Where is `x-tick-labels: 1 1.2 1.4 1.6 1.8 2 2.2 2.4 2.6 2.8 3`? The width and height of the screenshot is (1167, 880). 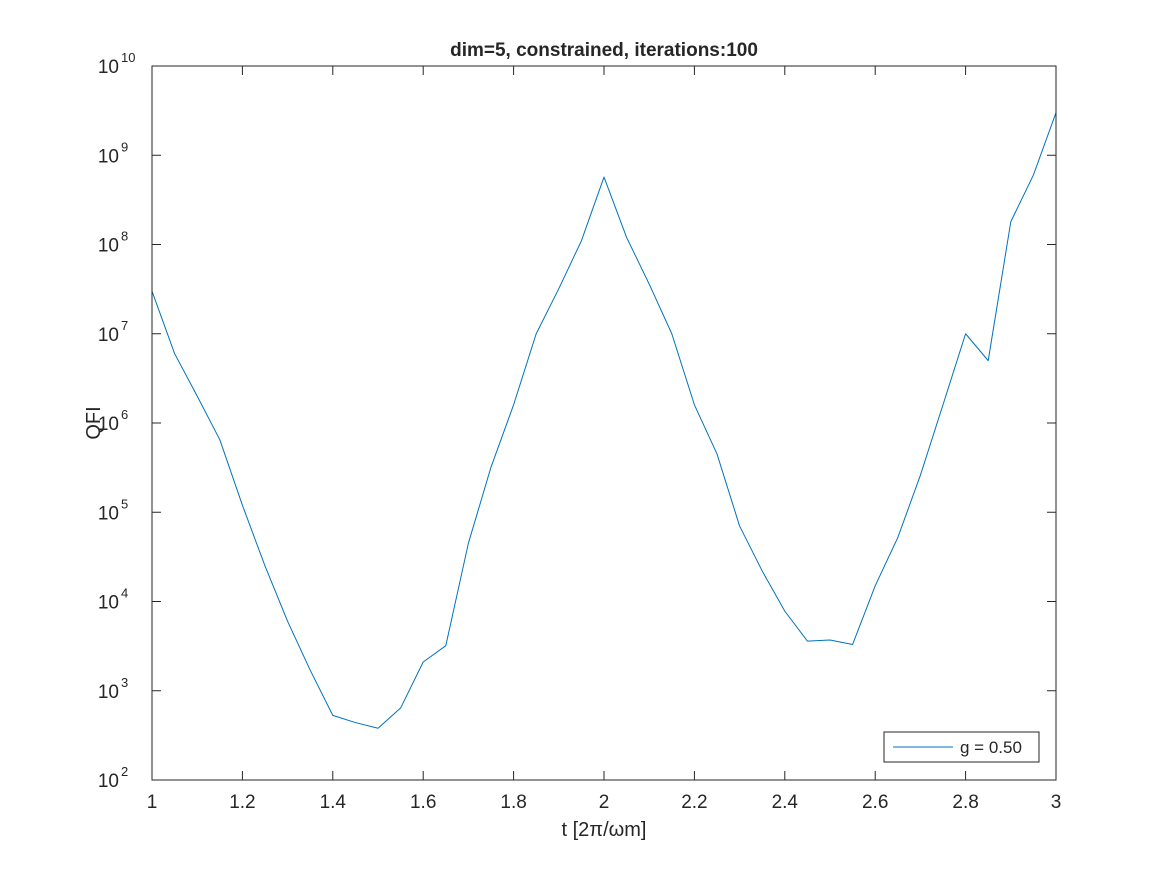 x-tick-labels: 1 1.2 1.4 1.6 1.8 2 2.2 2.4 2.6 2.8 3 is located at coordinates (604, 802).